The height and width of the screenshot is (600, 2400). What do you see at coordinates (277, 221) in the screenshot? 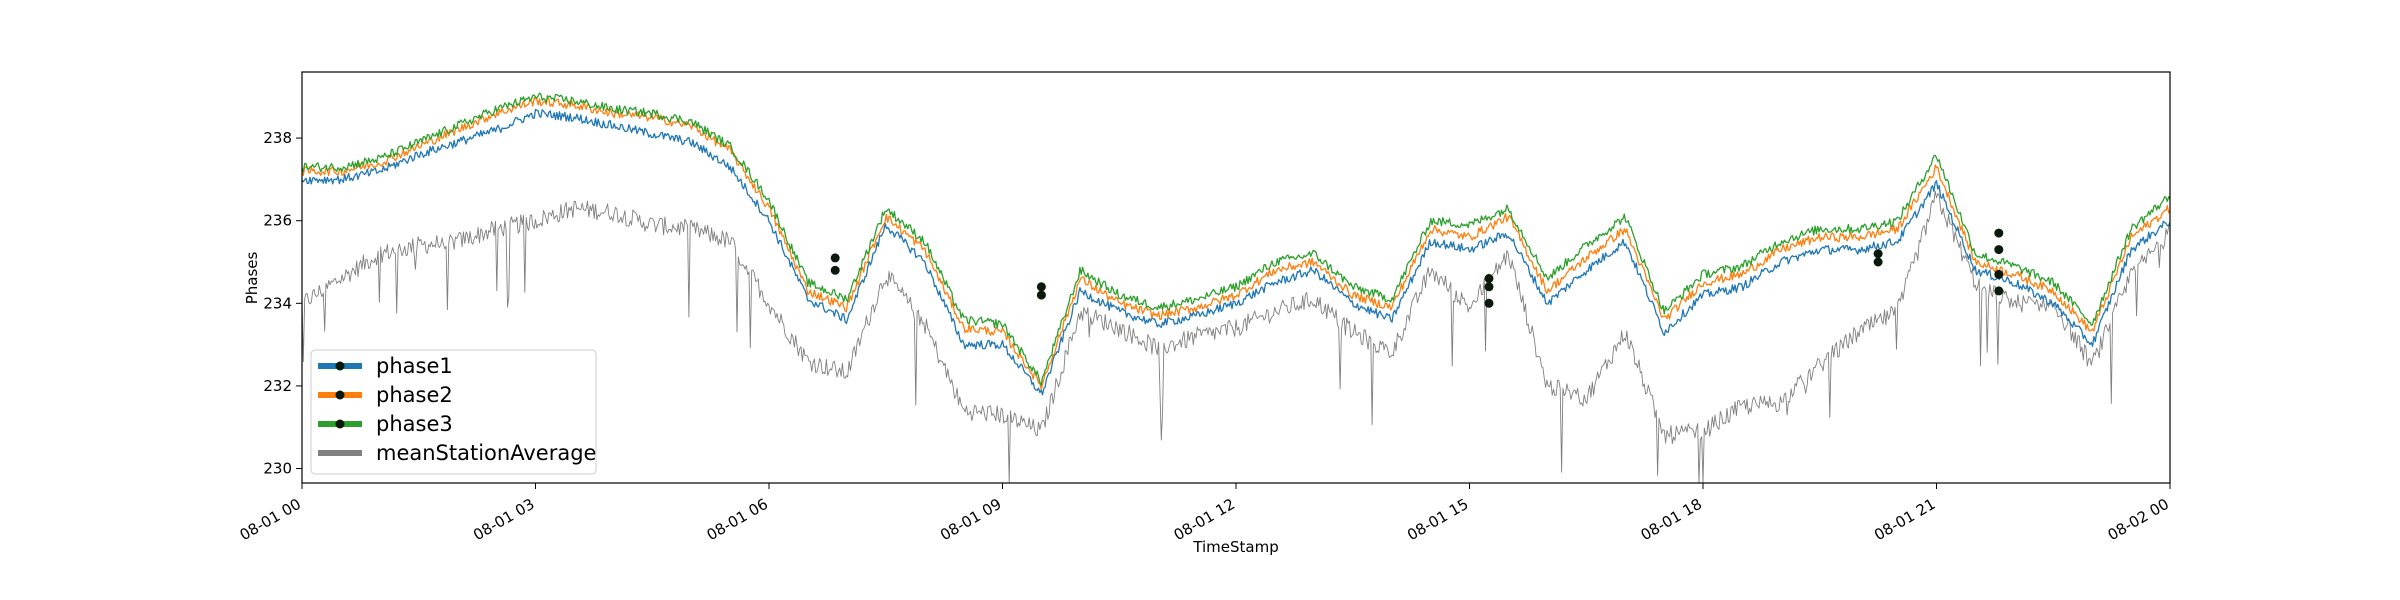
I see `y-tick-label: 236` at bounding box center [277, 221].